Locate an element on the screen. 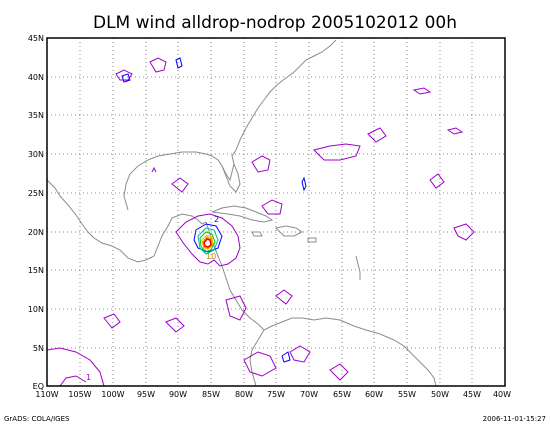 This screenshot has width=550, height=425. lon-tick-label: 60W is located at coordinates (374, 394).